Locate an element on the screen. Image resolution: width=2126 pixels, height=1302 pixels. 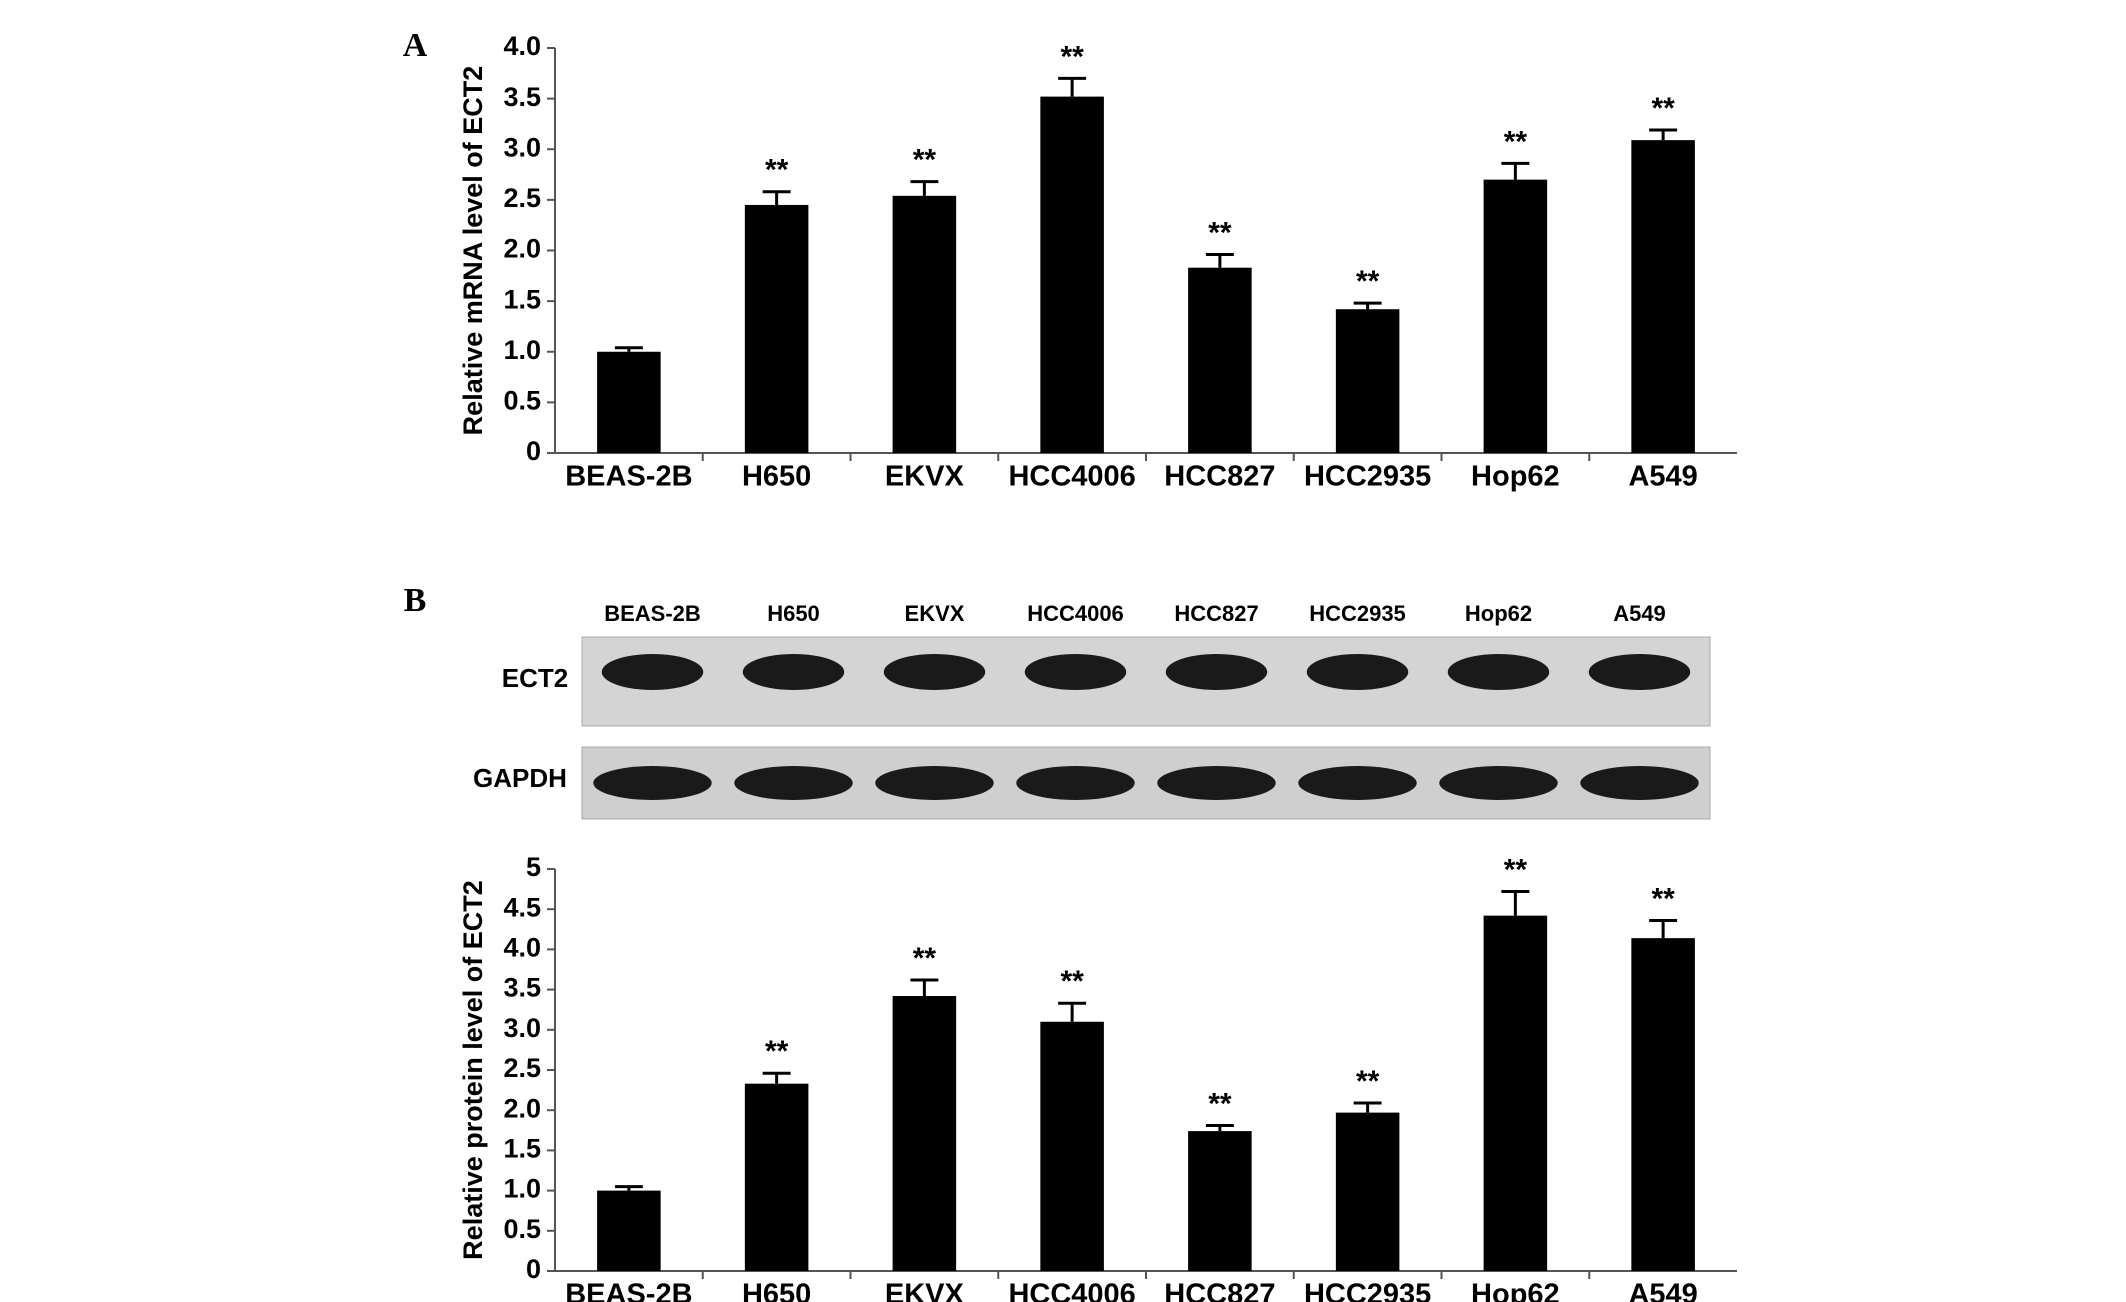
lane-label: Hop62 is located at coordinates (1498, 613).